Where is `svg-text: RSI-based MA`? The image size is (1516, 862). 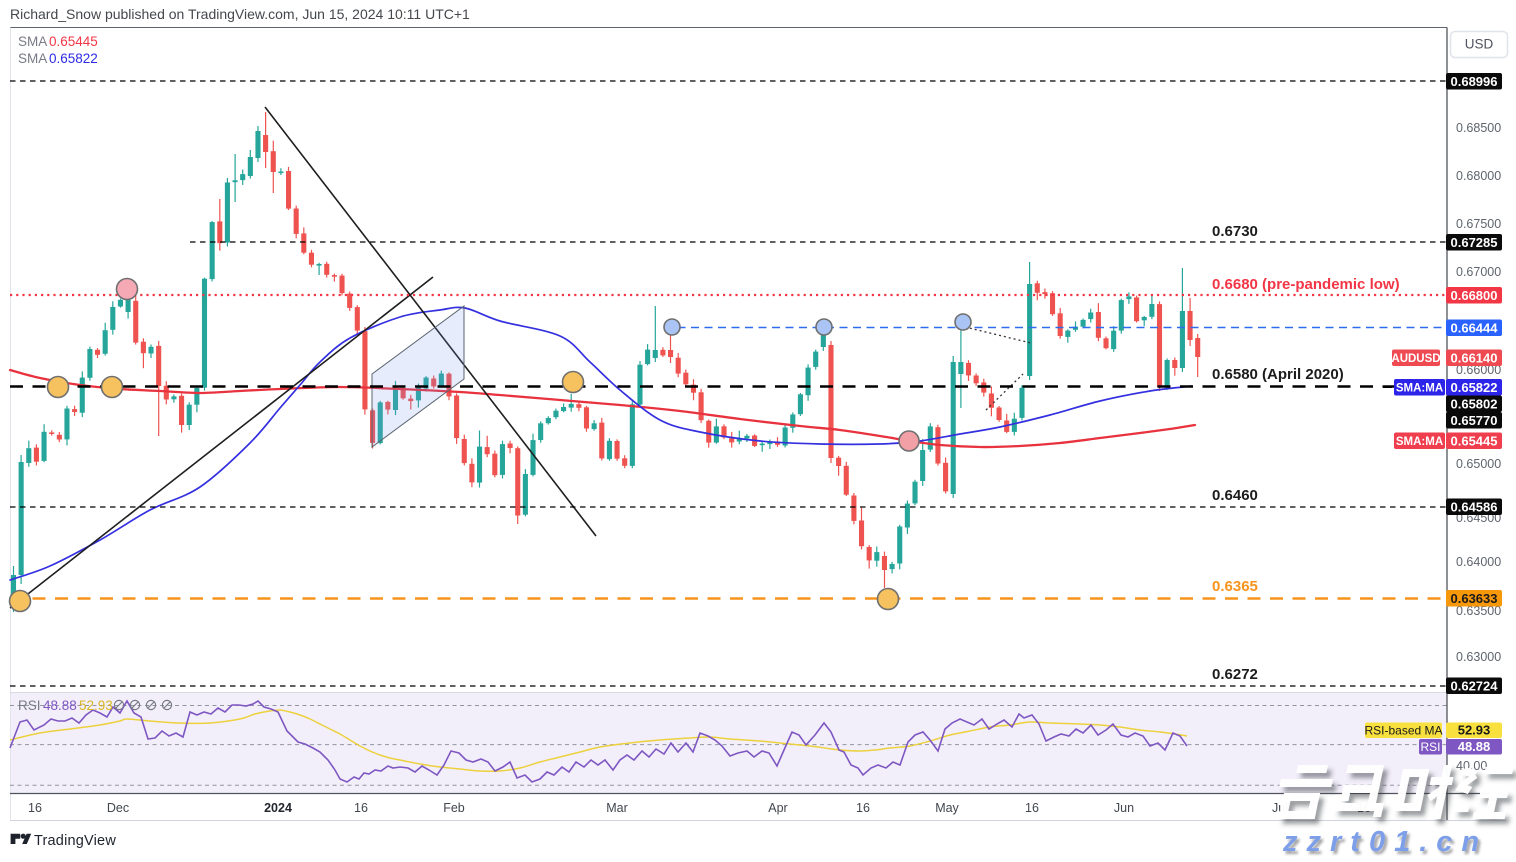 svg-text: RSI-based MA is located at coordinates (1403, 731).